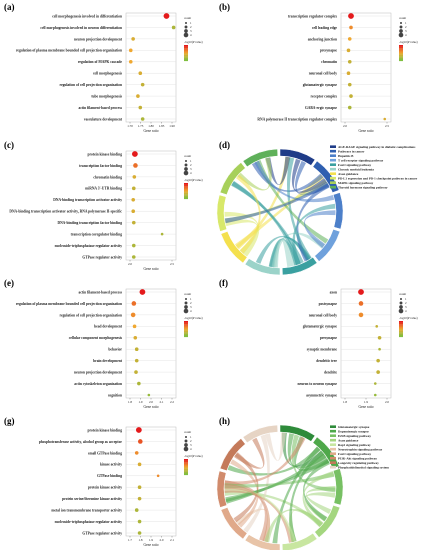 Image resolution: width=430 pixels, height=550 pixels. Describe the element at coordinates (348, 174) in the screenshot. I see `chord-legend-label-d: Axon guidance` at that location.